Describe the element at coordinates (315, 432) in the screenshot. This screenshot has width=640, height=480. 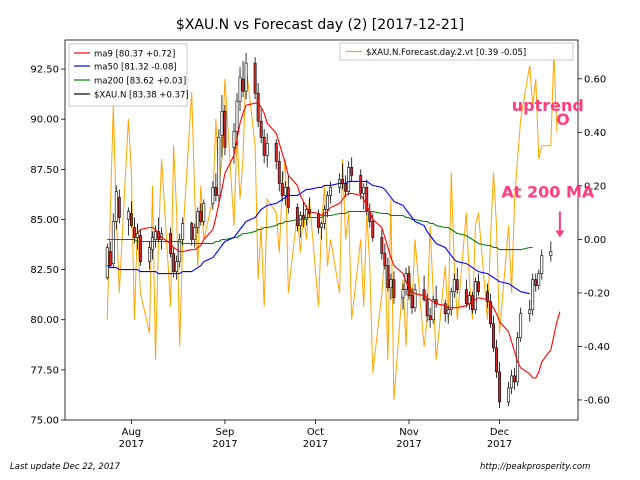
I see `x-axis-tick-month: Oct` at that location.